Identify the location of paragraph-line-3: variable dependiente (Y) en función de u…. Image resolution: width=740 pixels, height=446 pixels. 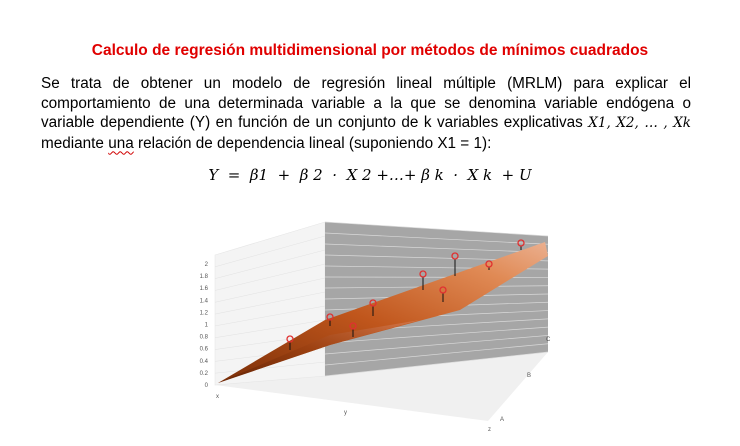
(315, 122).